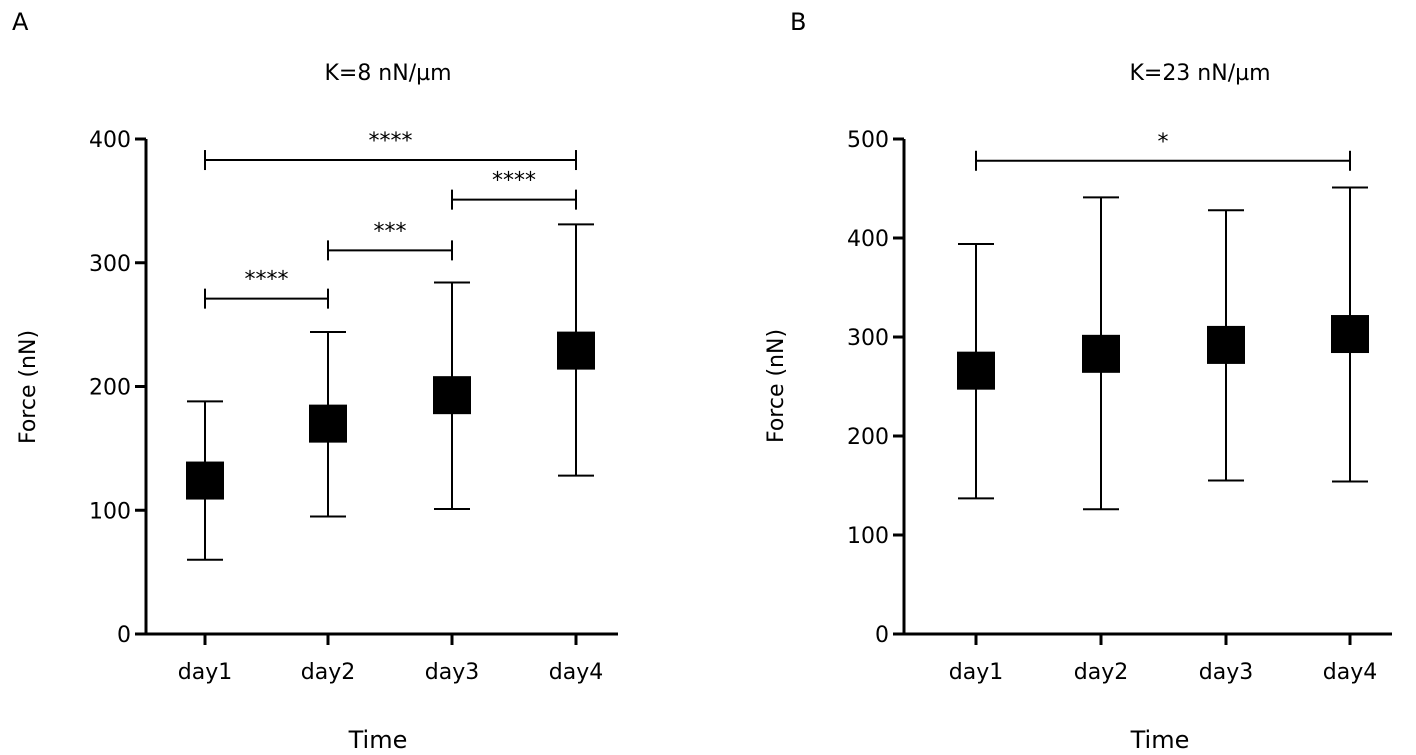 This screenshot has width=1416, height=755. Describe the element at coordinates (387, 73) in the screenshot. I see `chart-title: K=8 nN/µm` at that location.